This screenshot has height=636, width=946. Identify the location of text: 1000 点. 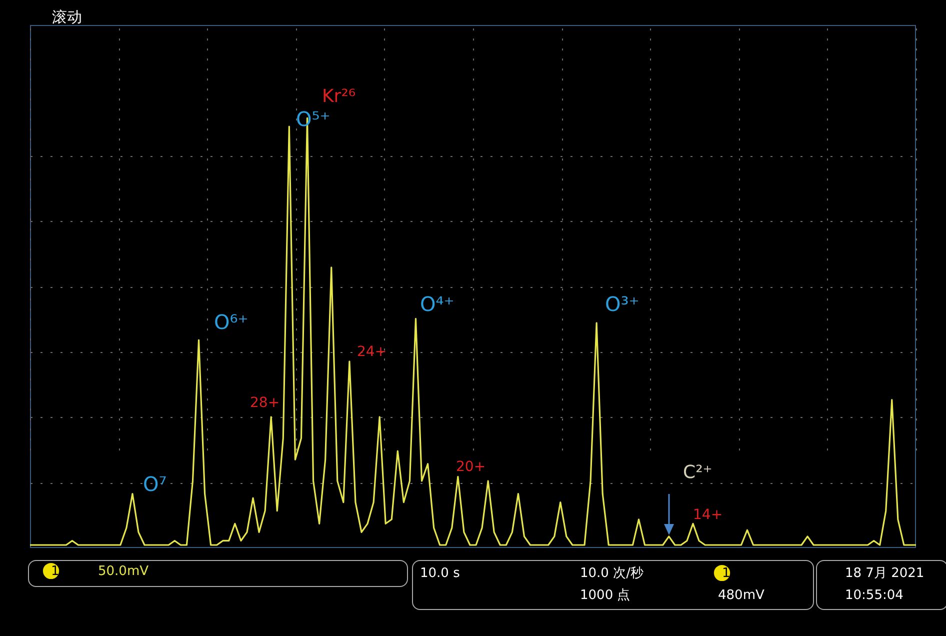
(605, 595).